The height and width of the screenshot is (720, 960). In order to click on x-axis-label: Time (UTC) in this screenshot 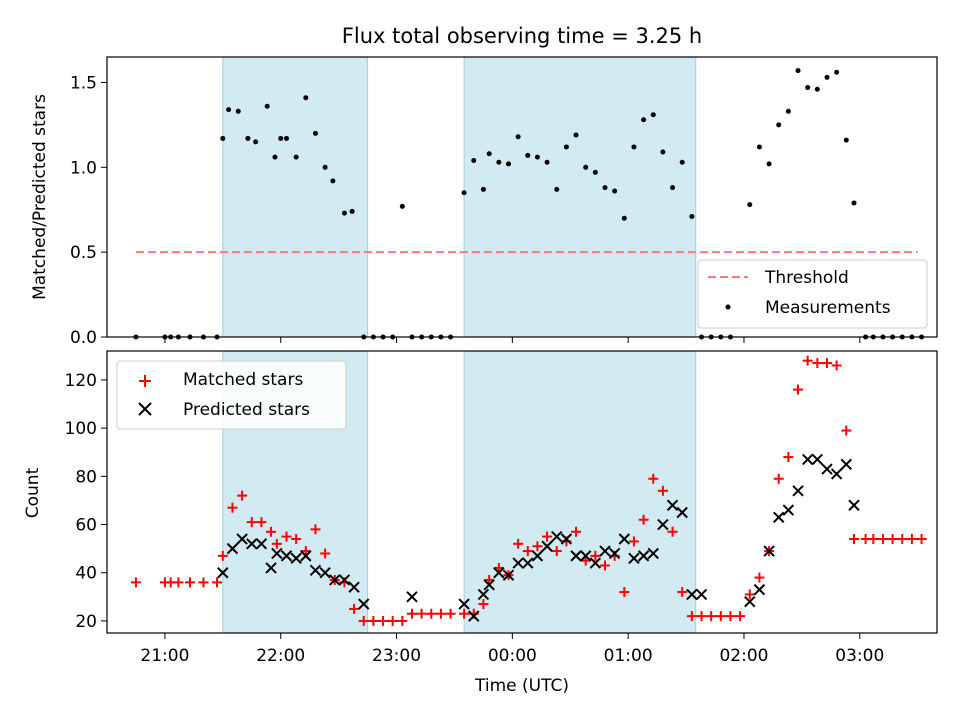, I will do `click(521, 686)`.